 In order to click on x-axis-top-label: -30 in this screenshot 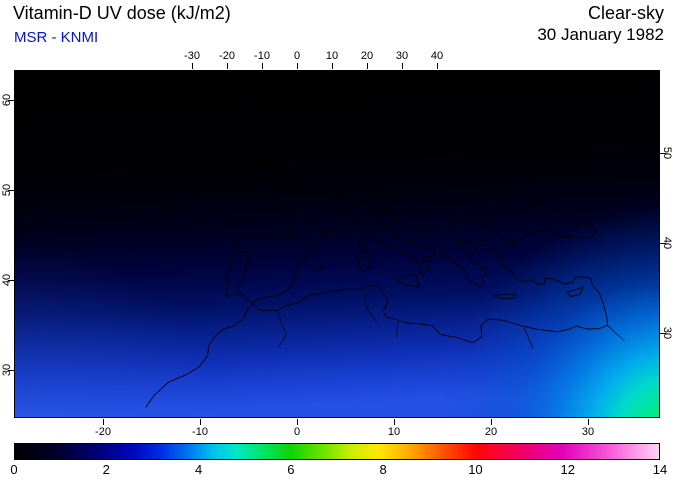, I will do `click(192, 56)`.